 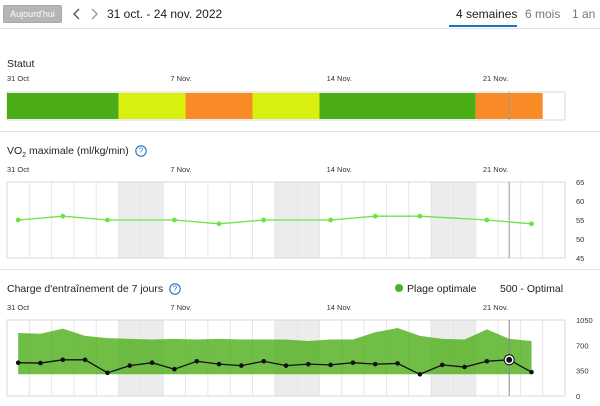 I want to click on vo2-section-title: VO2 maximale (ml/kg/min) ?, so click(x=77, y=152).